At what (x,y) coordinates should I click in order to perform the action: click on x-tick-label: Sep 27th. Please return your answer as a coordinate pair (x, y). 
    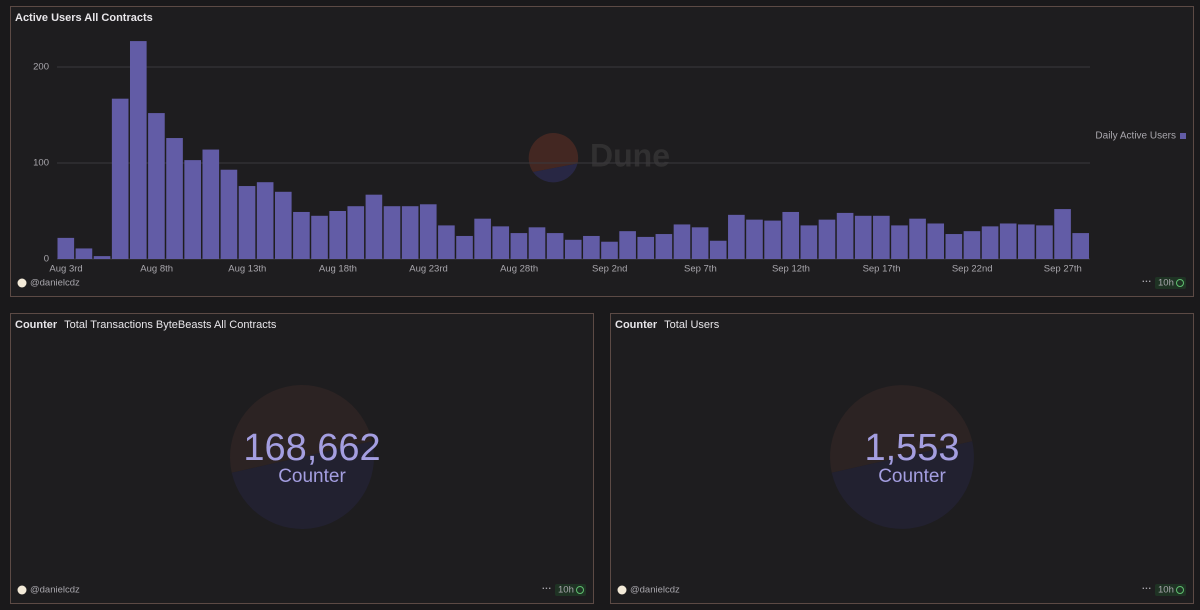
    Looking at the image, I should click on (1063, 269).